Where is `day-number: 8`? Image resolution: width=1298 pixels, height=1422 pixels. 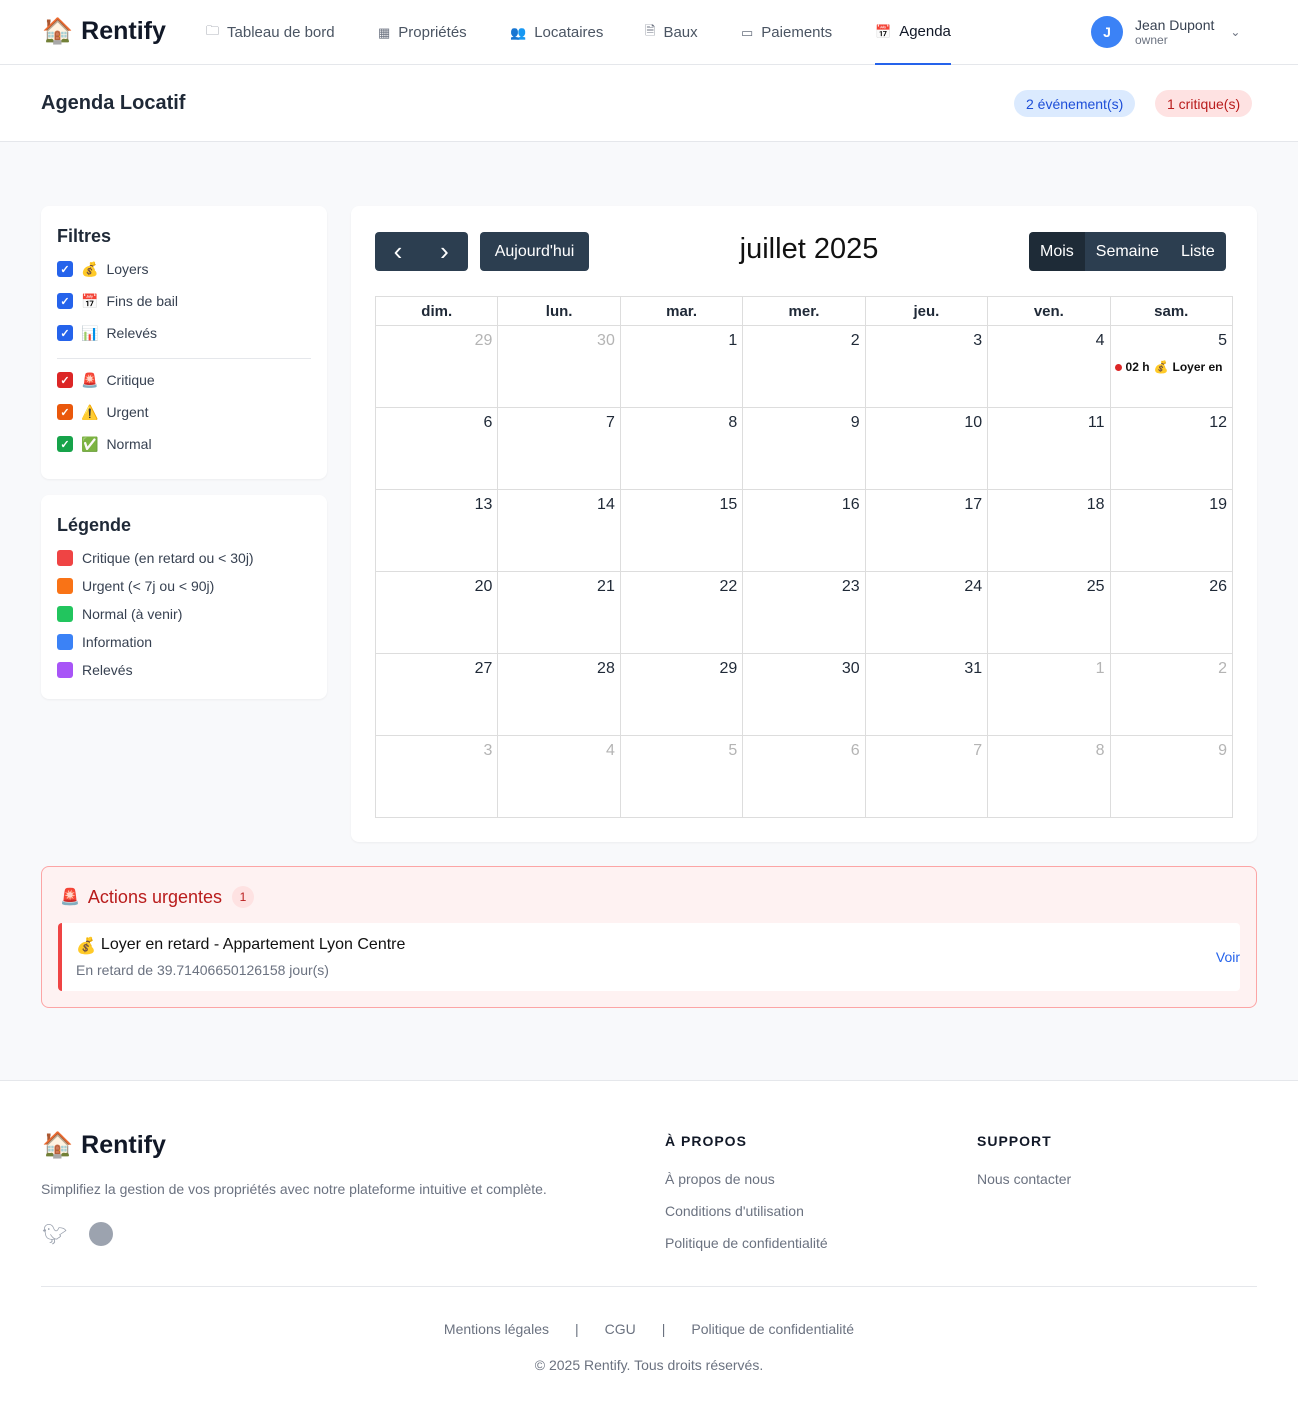
day-number: 8 is located at coordinates (733, 422).